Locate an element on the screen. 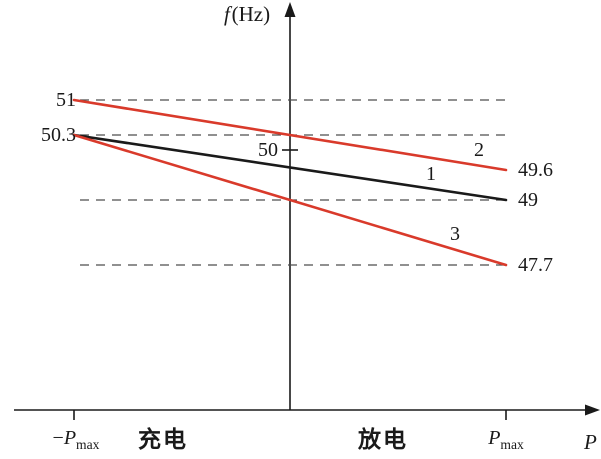  left-annotation-50-3: 50.3 is located at coordinates (58, 135).